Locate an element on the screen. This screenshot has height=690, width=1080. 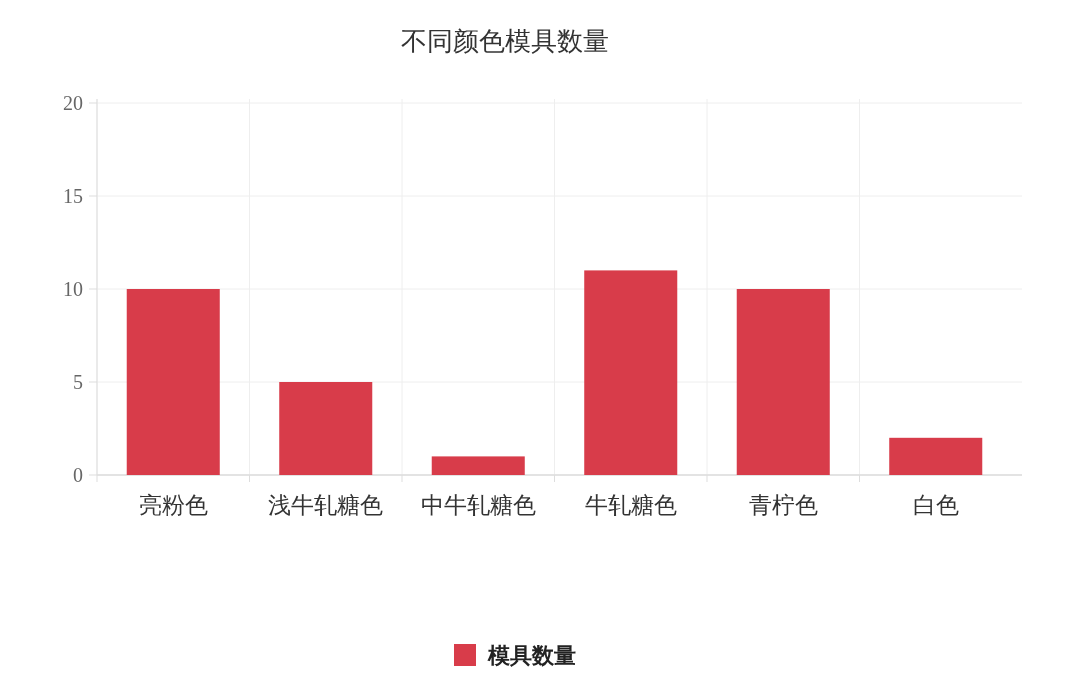
title: 不同颜色模具数量 is located at coordinates (505, 41).